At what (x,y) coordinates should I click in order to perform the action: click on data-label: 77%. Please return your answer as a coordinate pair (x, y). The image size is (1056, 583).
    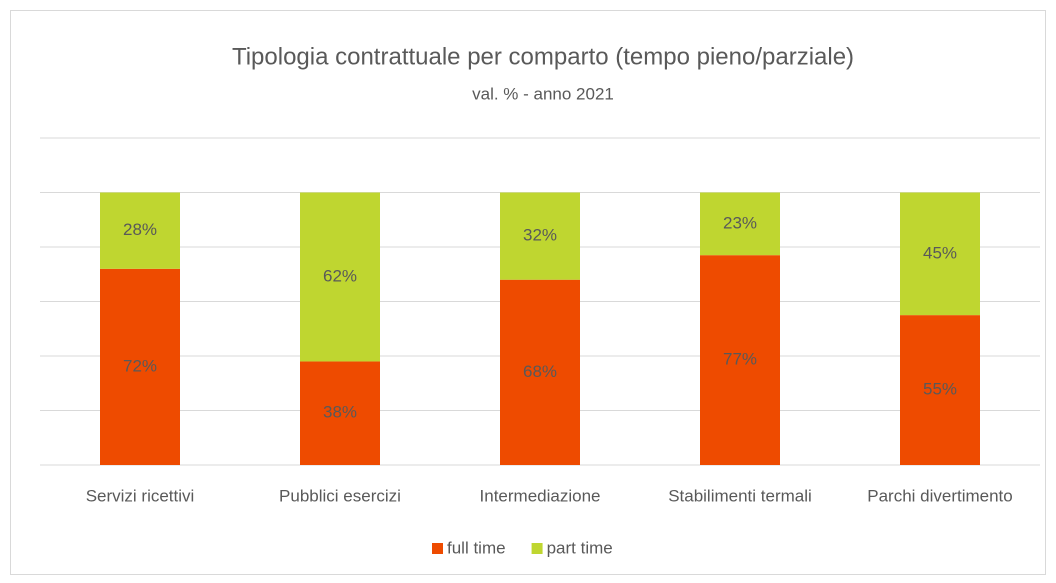
    Looking at the image, I should click on (740, 359).